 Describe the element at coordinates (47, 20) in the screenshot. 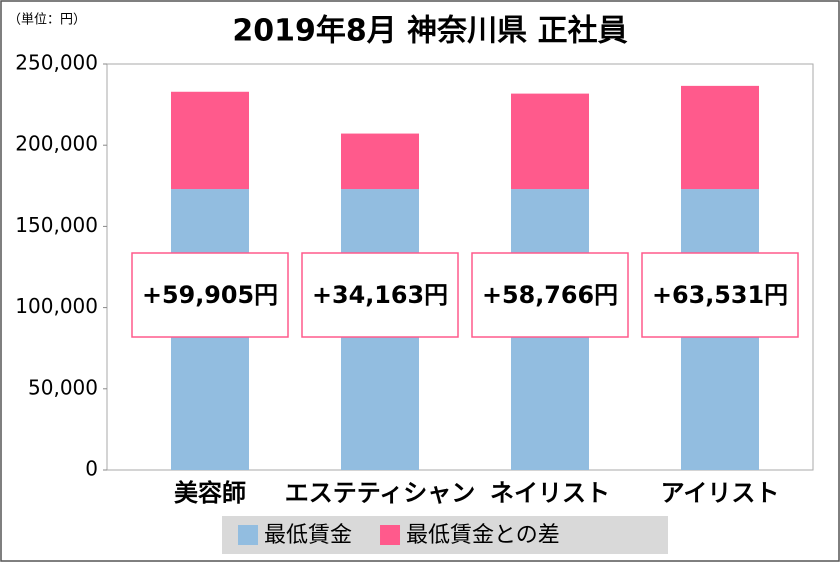

I see `unit-label: （単位：円）` at that location.